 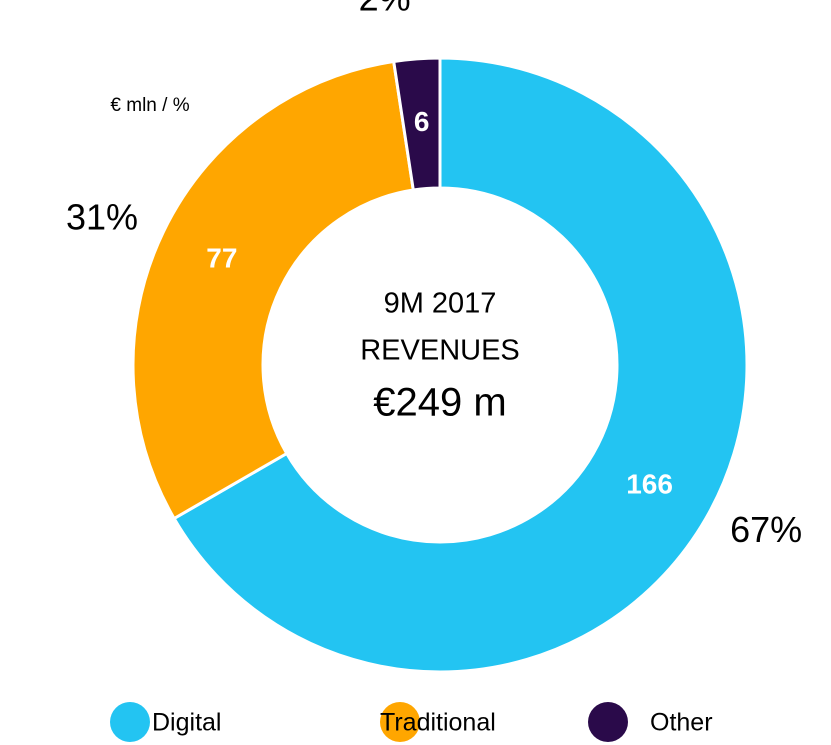 I want to click on value-label: 6, so click(x=422, y=121).